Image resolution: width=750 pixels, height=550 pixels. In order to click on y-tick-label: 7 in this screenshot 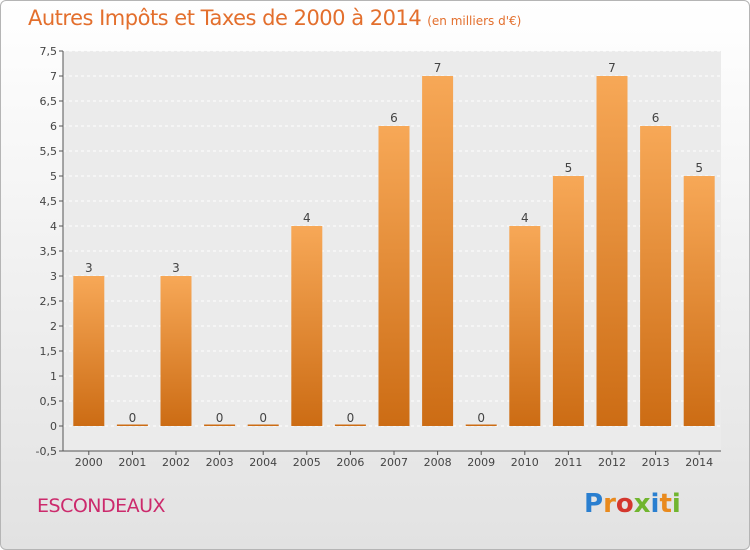, I will do `click(53, 76)`.